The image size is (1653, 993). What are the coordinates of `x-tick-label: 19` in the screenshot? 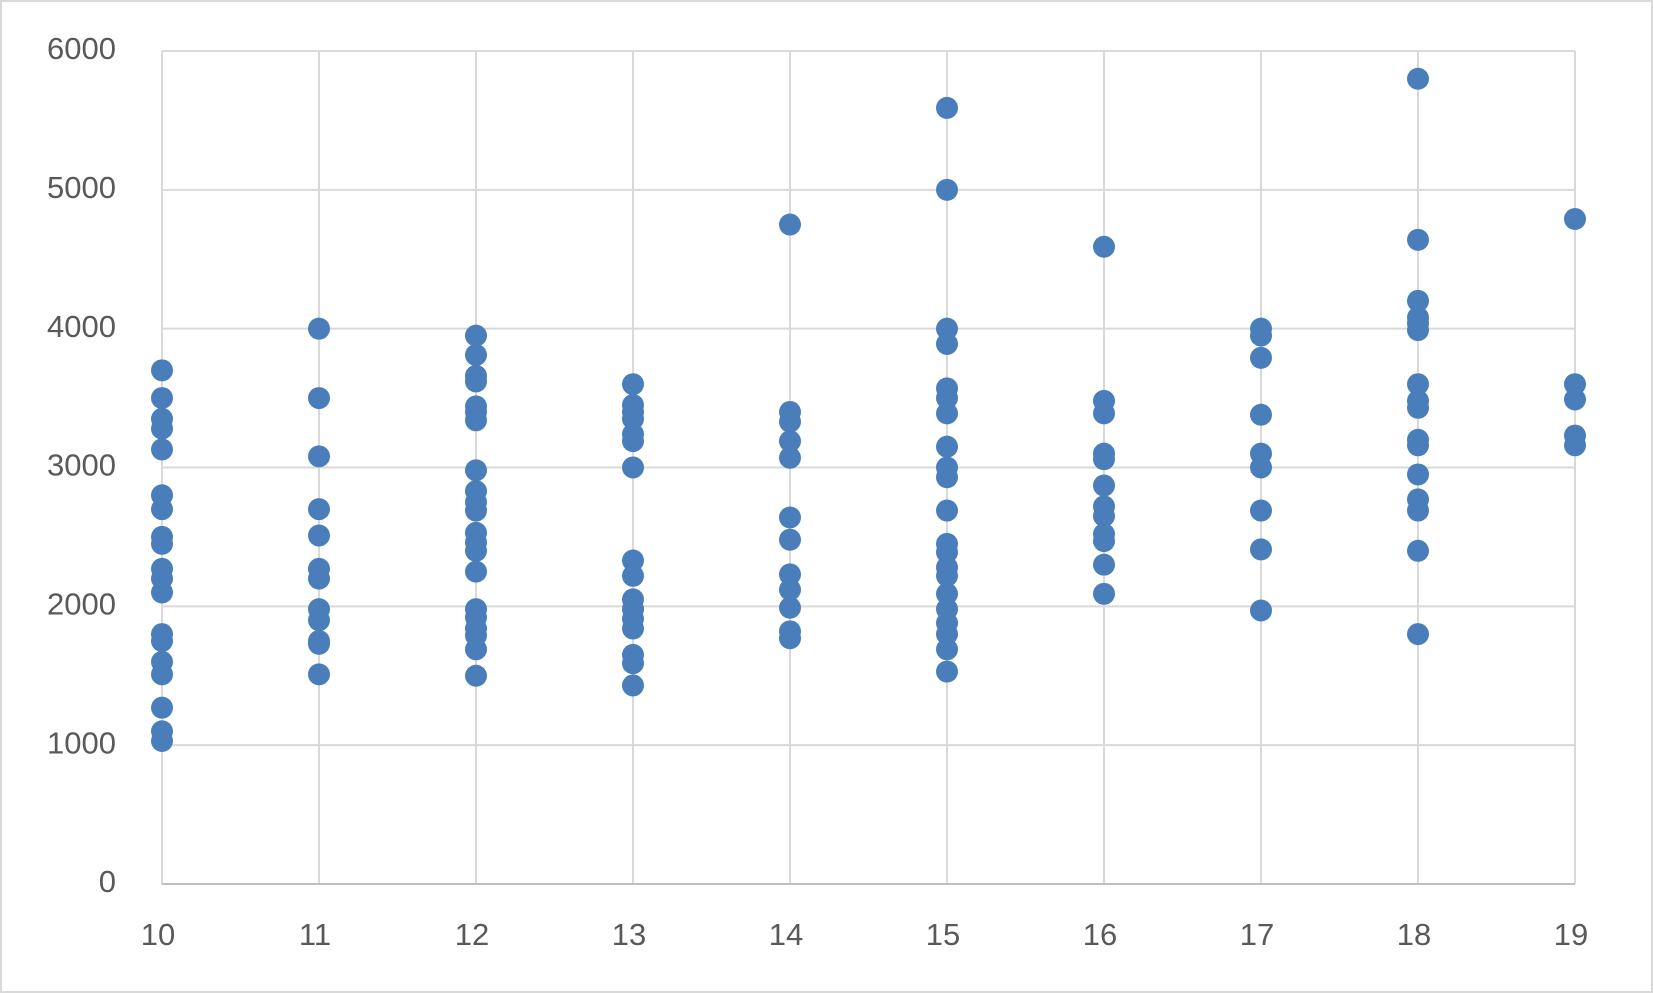 It's located at (1571, 934).